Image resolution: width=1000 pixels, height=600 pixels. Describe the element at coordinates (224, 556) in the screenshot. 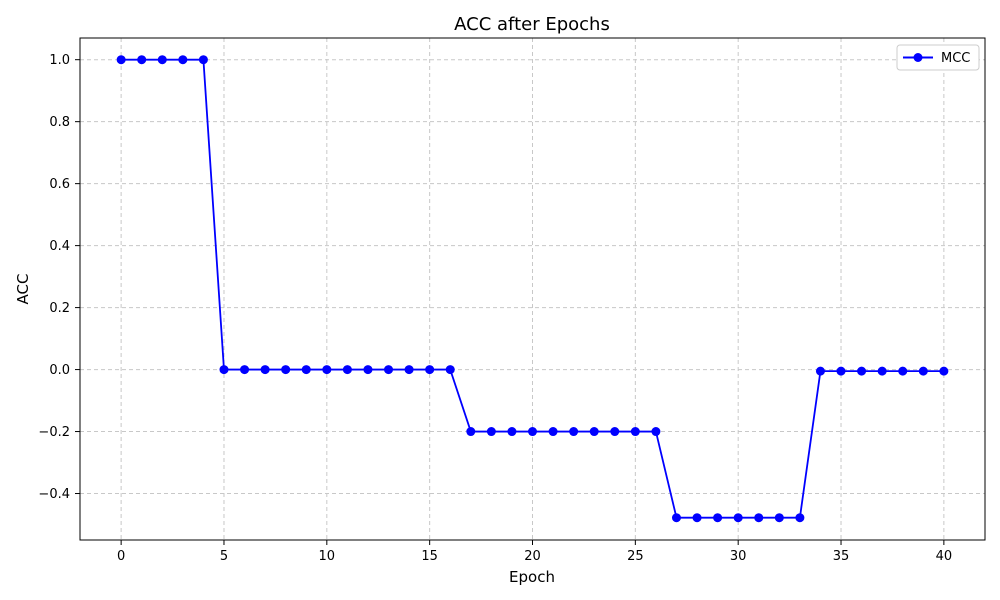

I see `x-tick-label: 5` at that location.